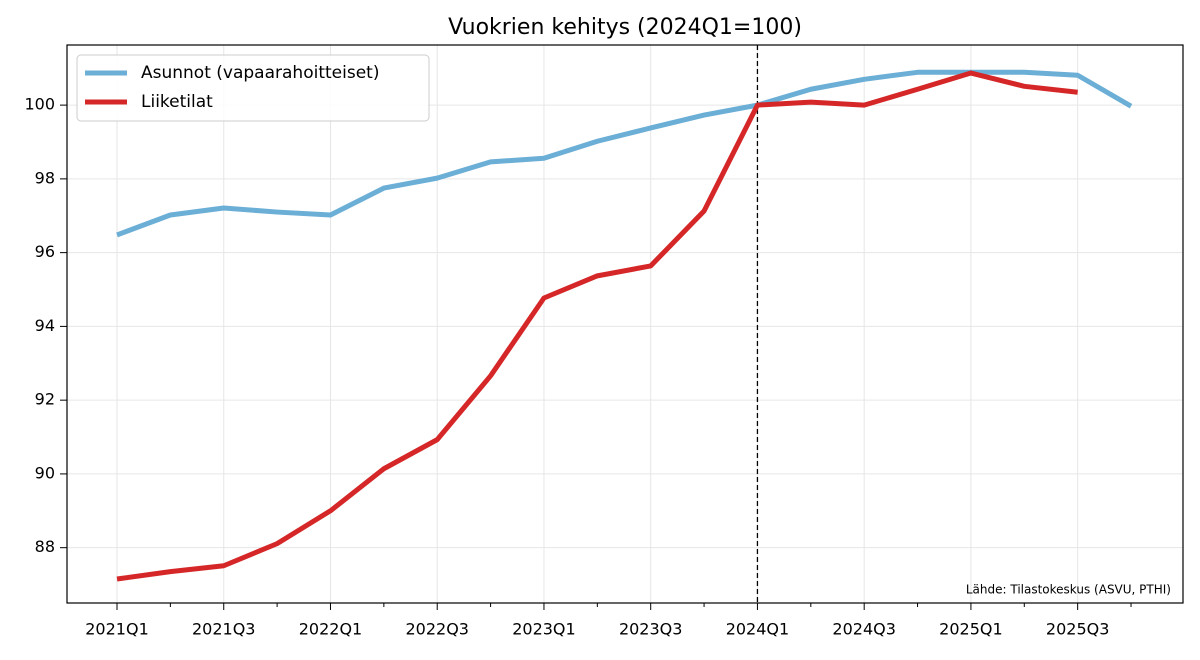  What do you see at coordinates (224, 629) in the screenshot?
I see `x-tick-label: 2021Q3` at bounding box center [224, 629].